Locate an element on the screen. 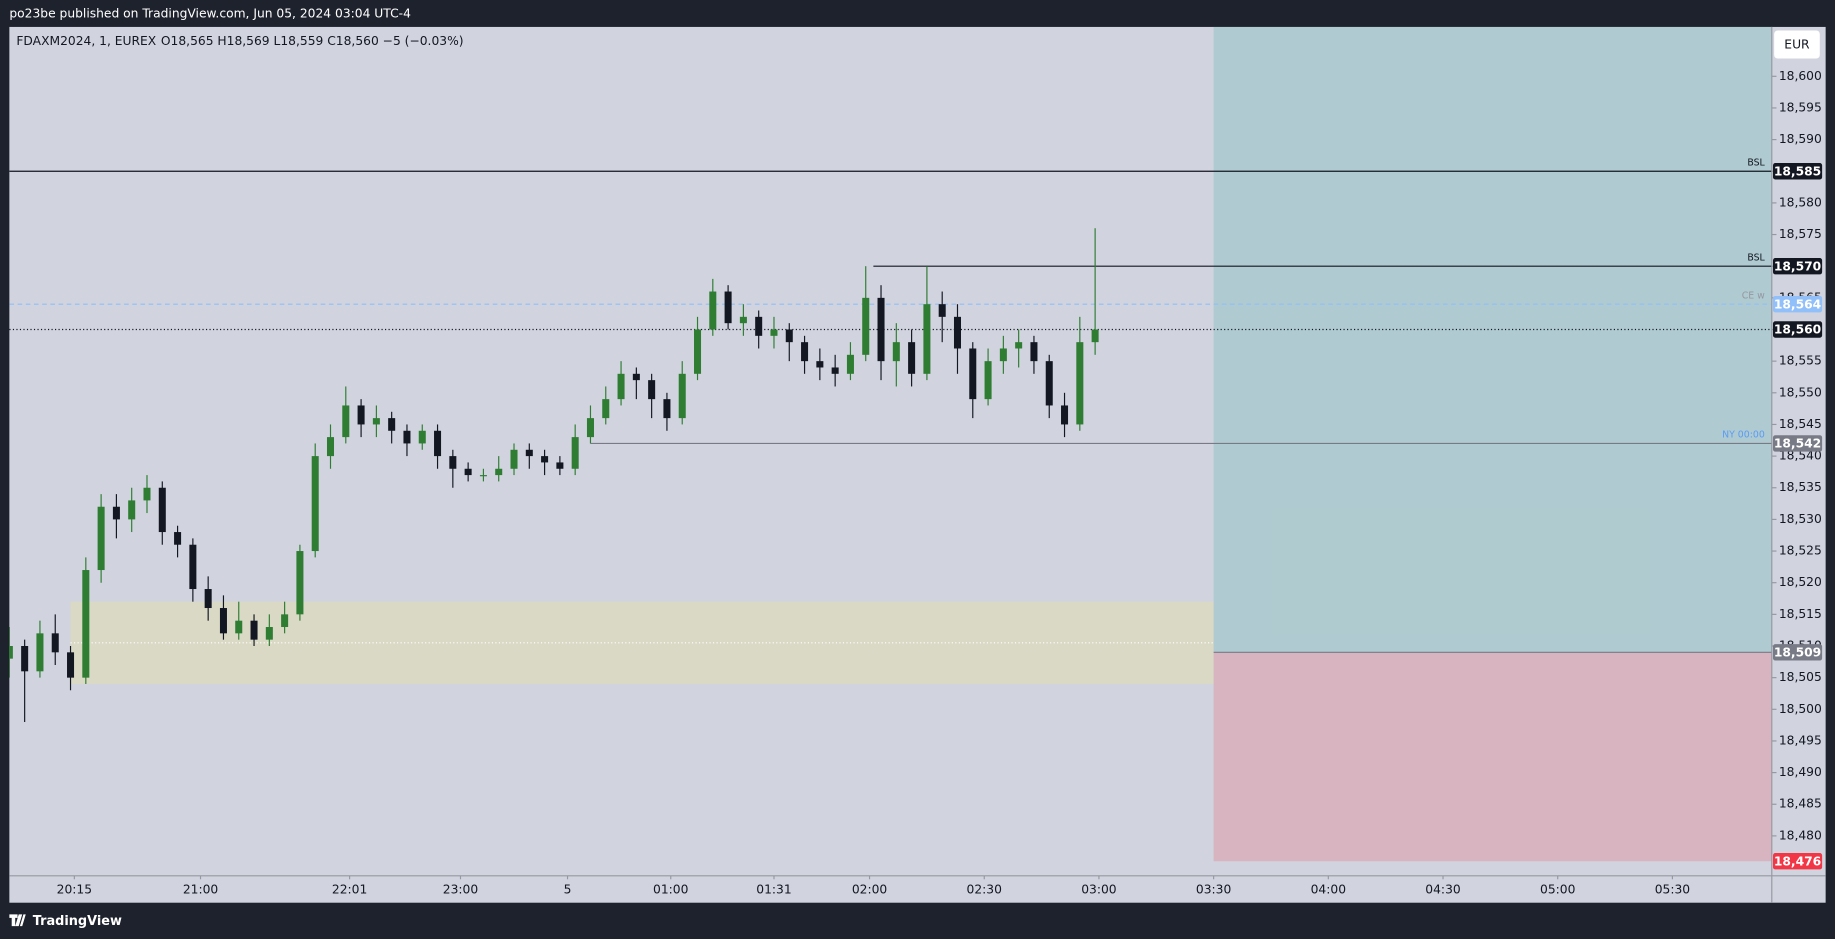  x-tick-label: 03:30 is located at coordinates (1213, 889).